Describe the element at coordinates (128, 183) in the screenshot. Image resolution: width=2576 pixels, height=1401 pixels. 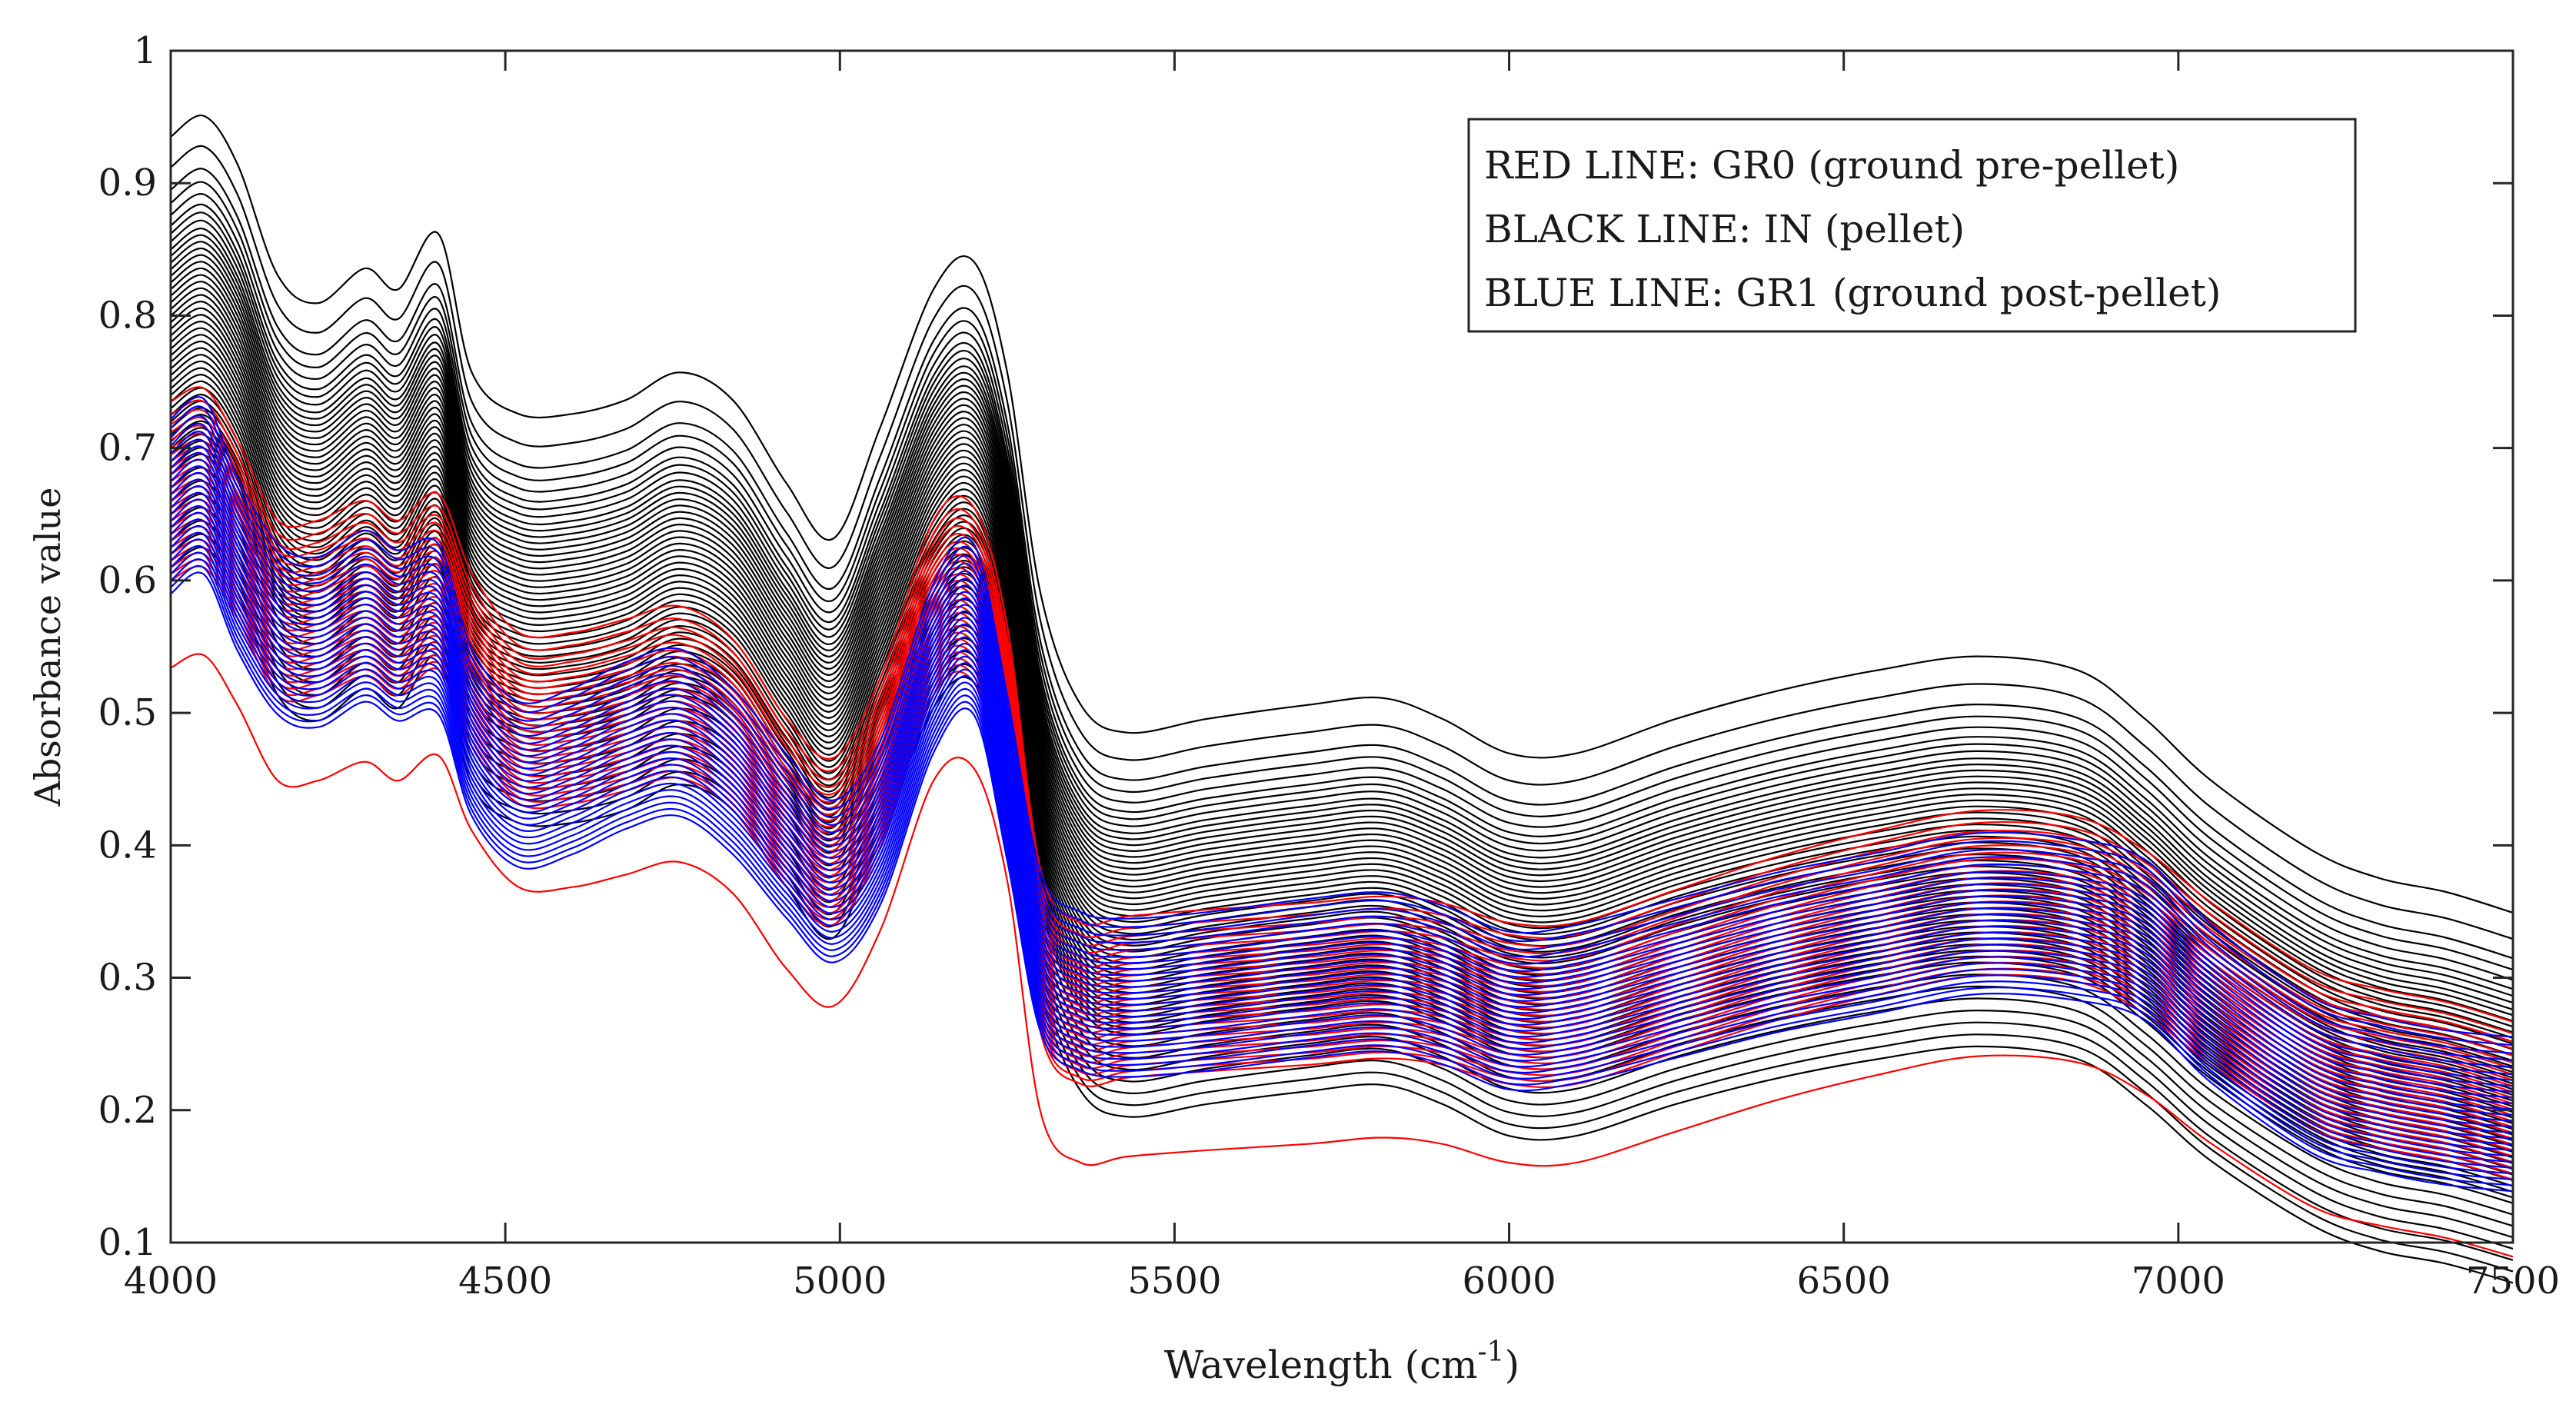
I see `y-tick-label-8: 0.9` at that location.